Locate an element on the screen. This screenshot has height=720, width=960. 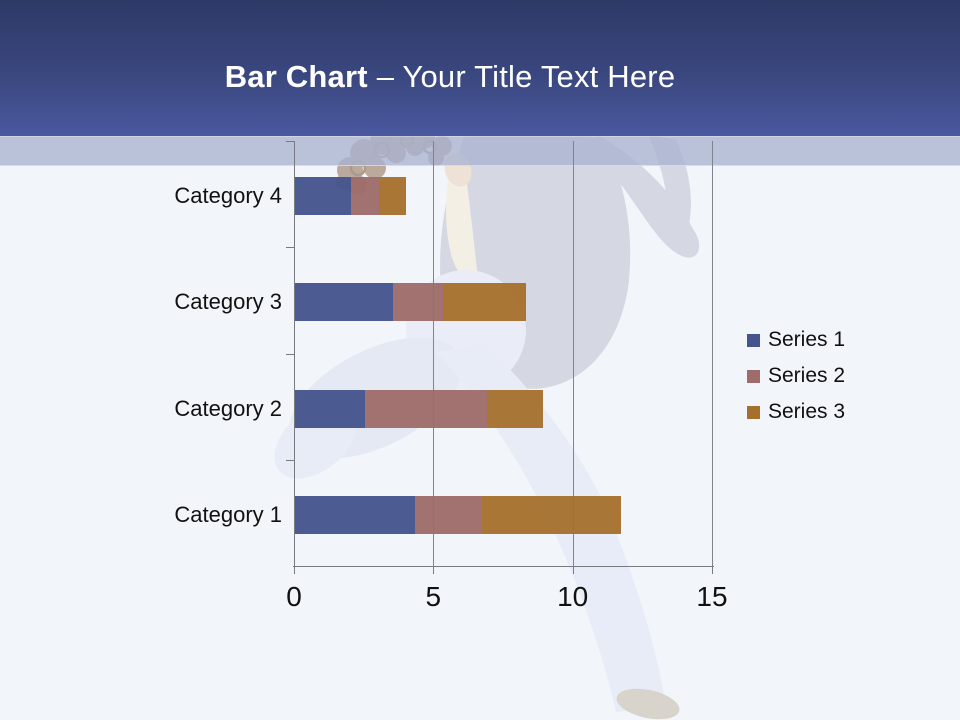
legend-label: Series 2 is located at coordinates (807, 375).